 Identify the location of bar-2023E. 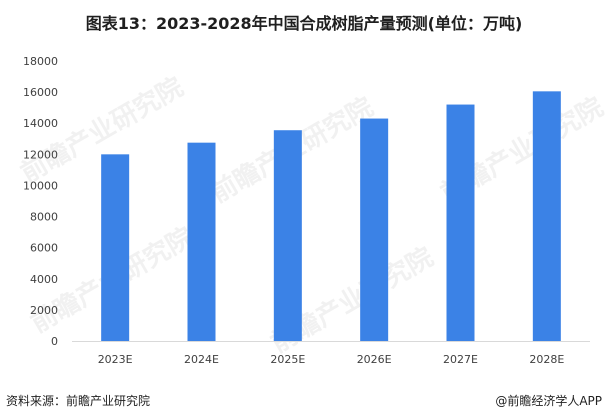
(115, 247).